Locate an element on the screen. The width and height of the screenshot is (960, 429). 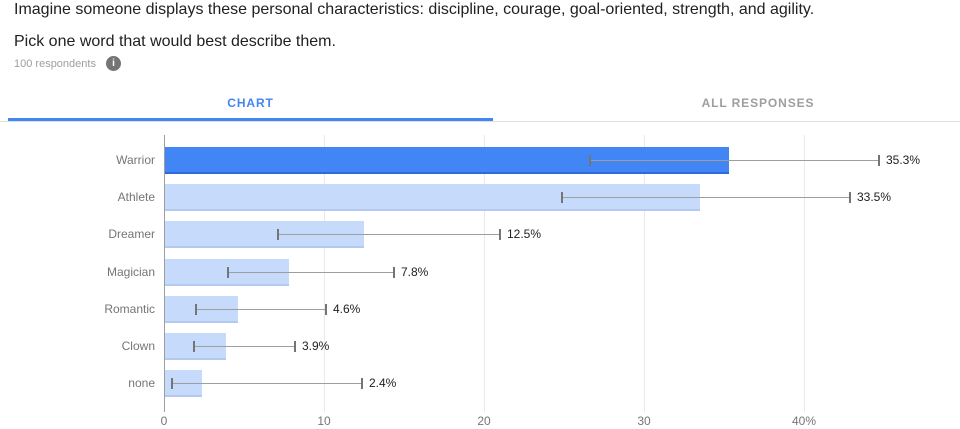
x-tick-label: 40% is located at coordinates (804, 421).